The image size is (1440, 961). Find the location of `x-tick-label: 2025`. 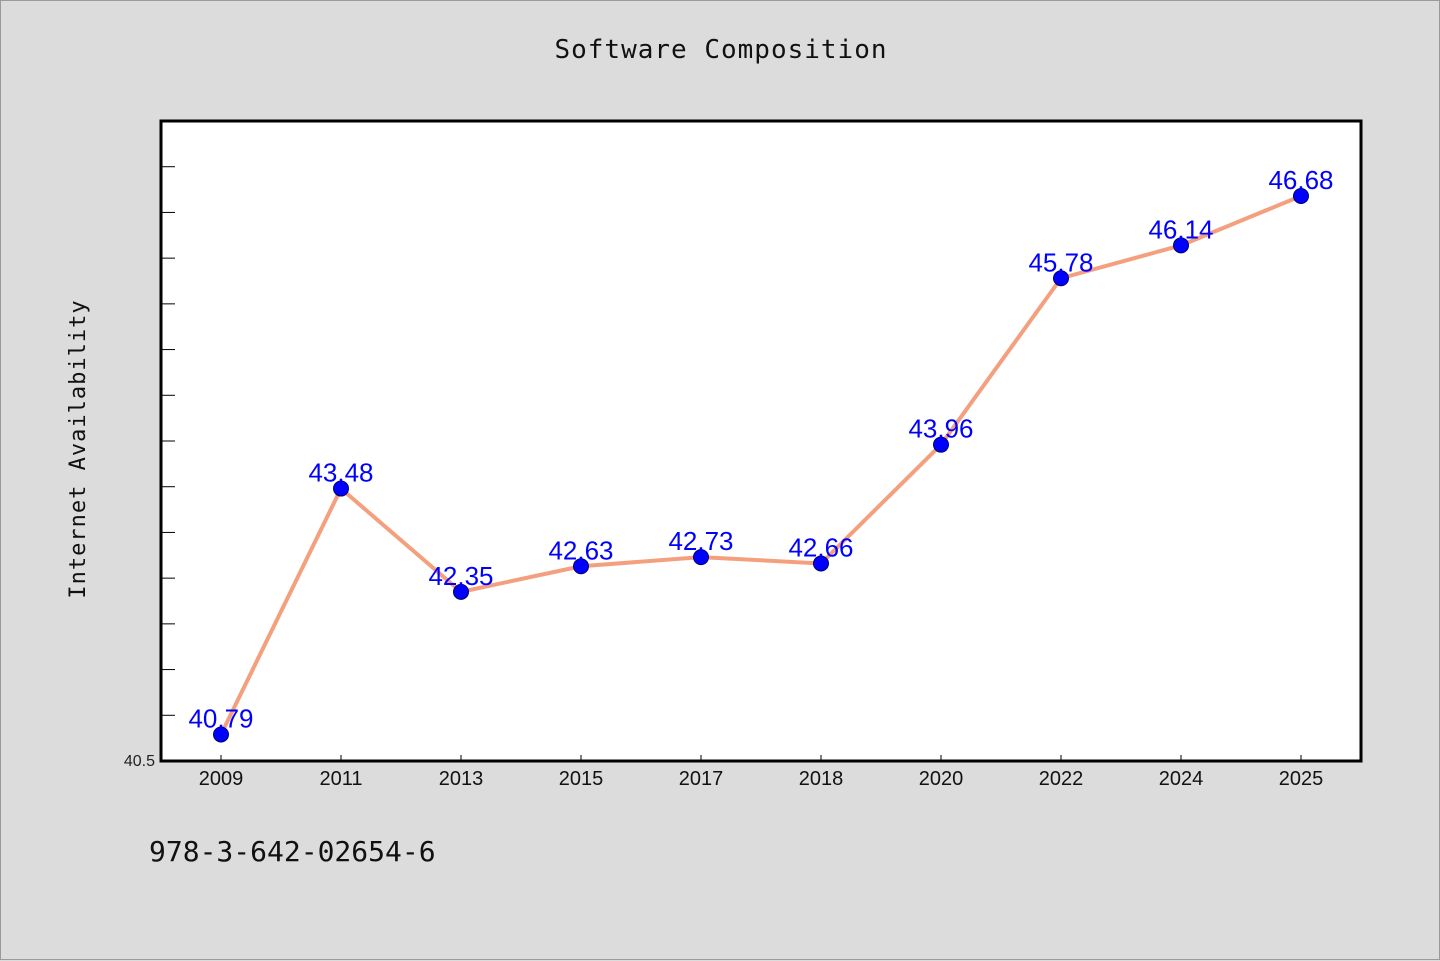

x-tick-label: 2025 is located at coordinates (1301, 779).